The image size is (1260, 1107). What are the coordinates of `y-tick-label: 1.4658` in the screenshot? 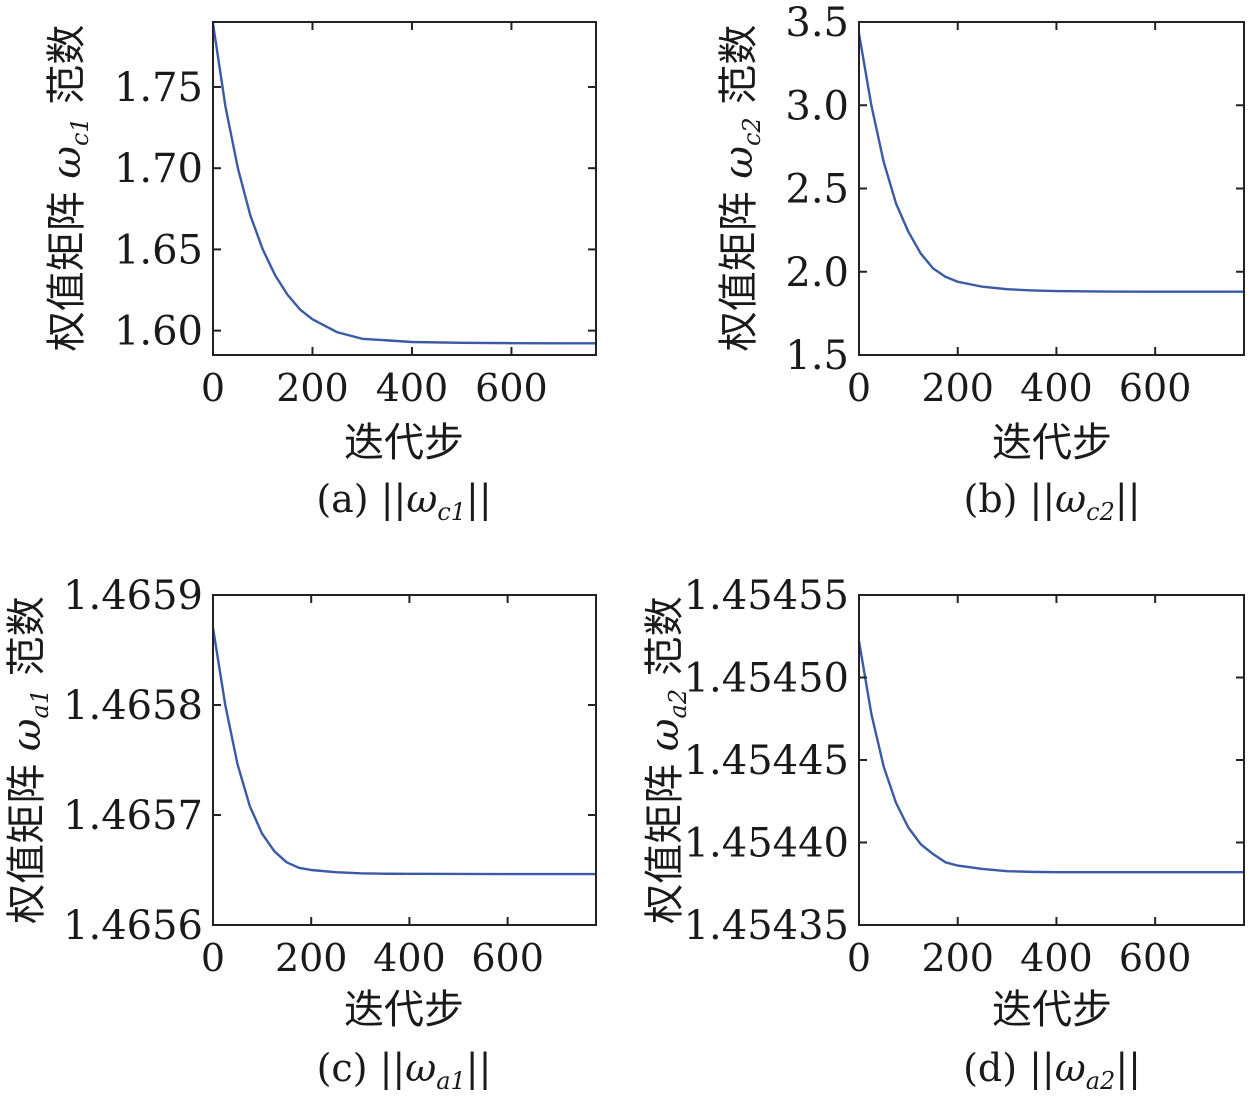 It's located at (133, 706).